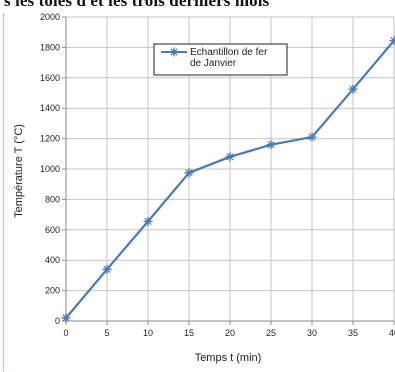  What do you see at coordinates (50, 139) in the screenshot?
I see `y-tick-label: 1200` at bounding box center [50, 139].